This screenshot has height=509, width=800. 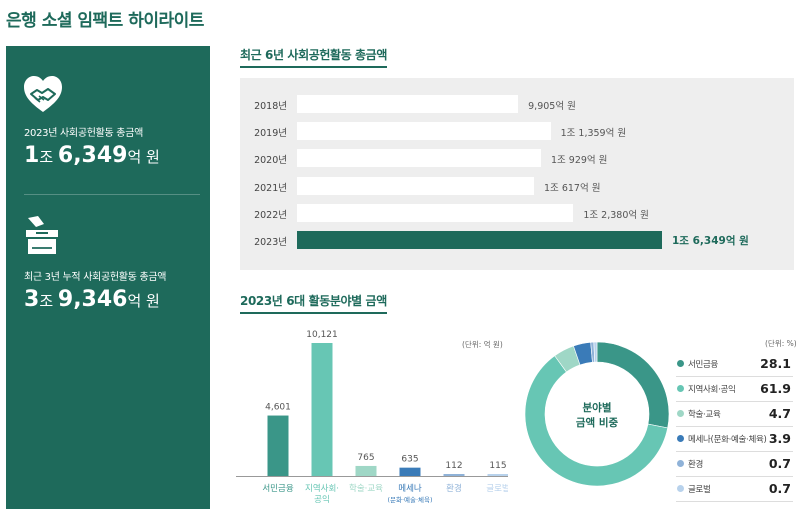 I want to click on yearly-bar-value: 1조 929억 원, so click(x=579, y=161).